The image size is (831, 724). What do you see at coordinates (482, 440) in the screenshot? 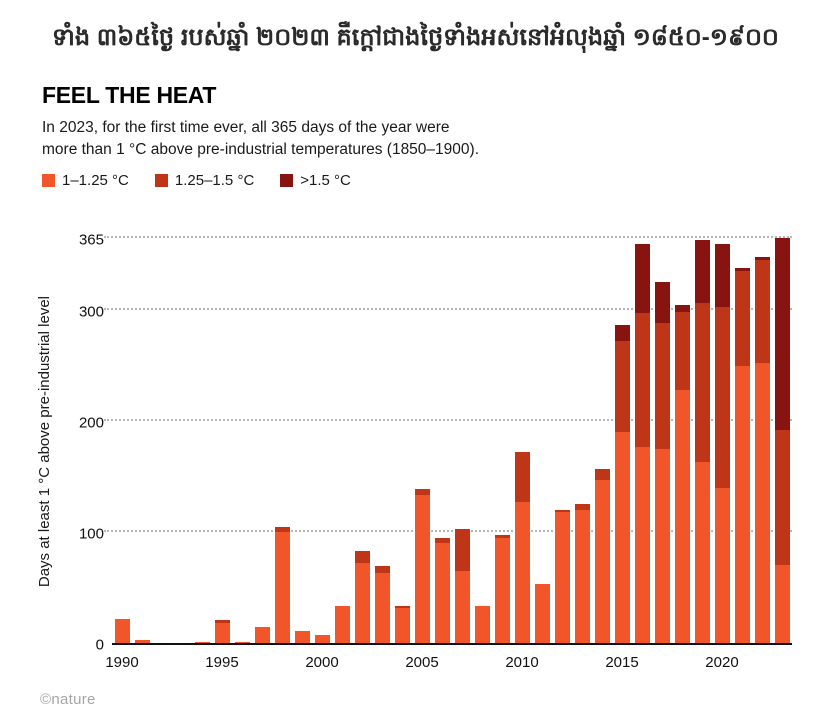
I see `bar-slot-2008` at bounding box center [482, 440].